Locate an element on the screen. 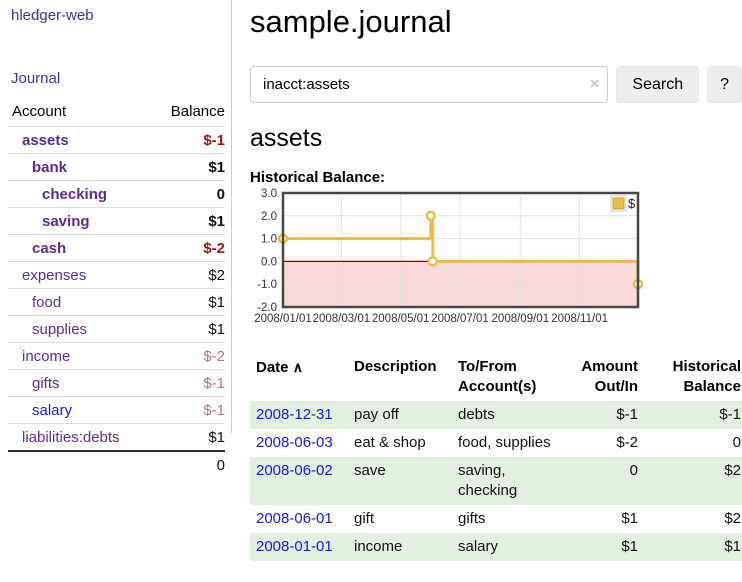  account-balance: $2 is located at coordinates (189, 275).